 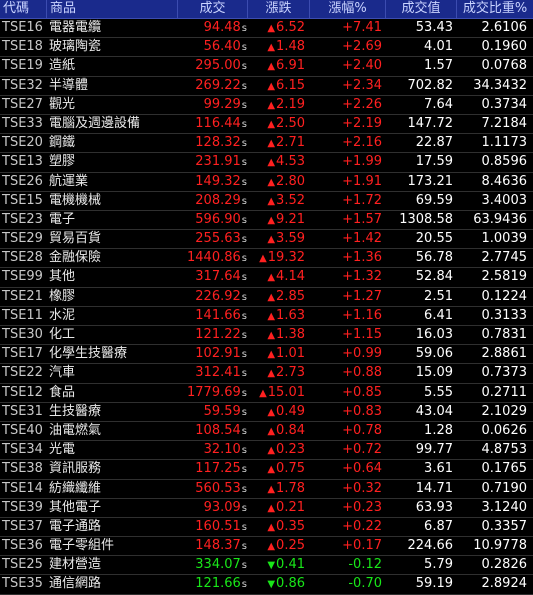 I want to click on table-row: TSE22 汽車 312.41s ▲2.73 +0.88 15.09 0.7373, so click(x=266, y=374).